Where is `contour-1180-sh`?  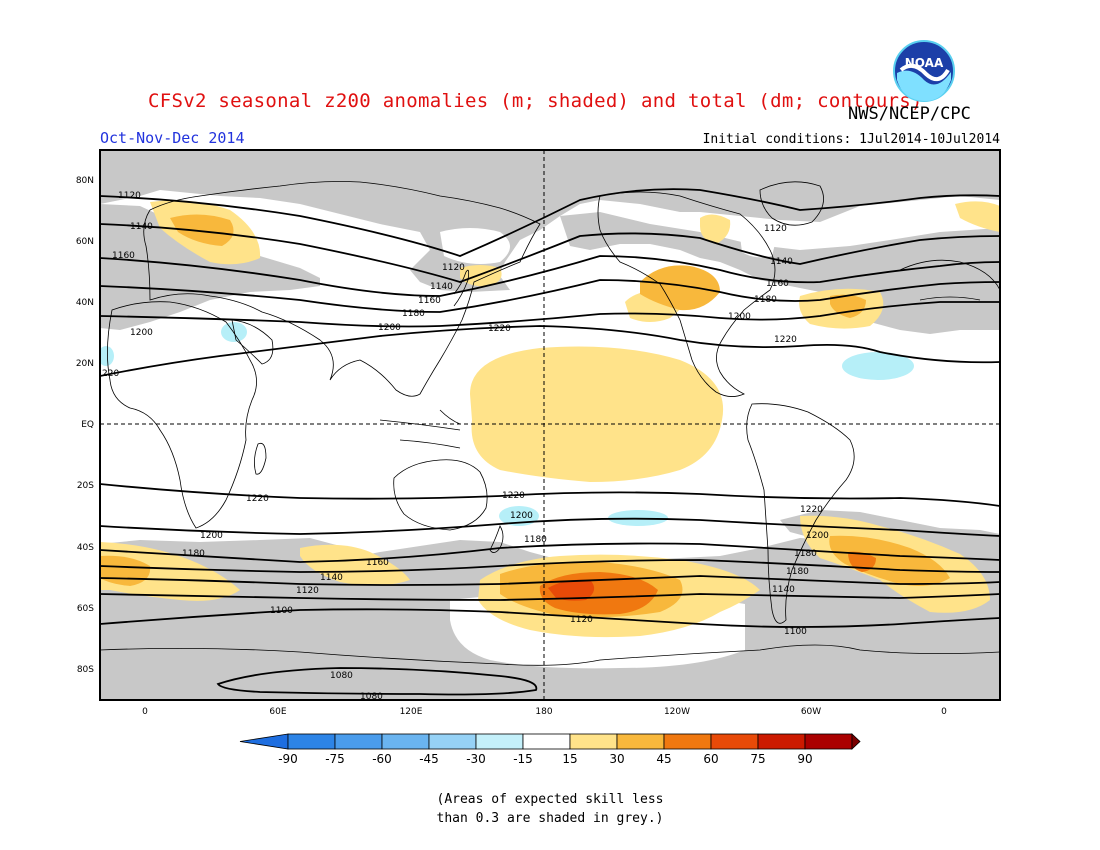 contour-1180-sh is located at coordinates (550, 552).